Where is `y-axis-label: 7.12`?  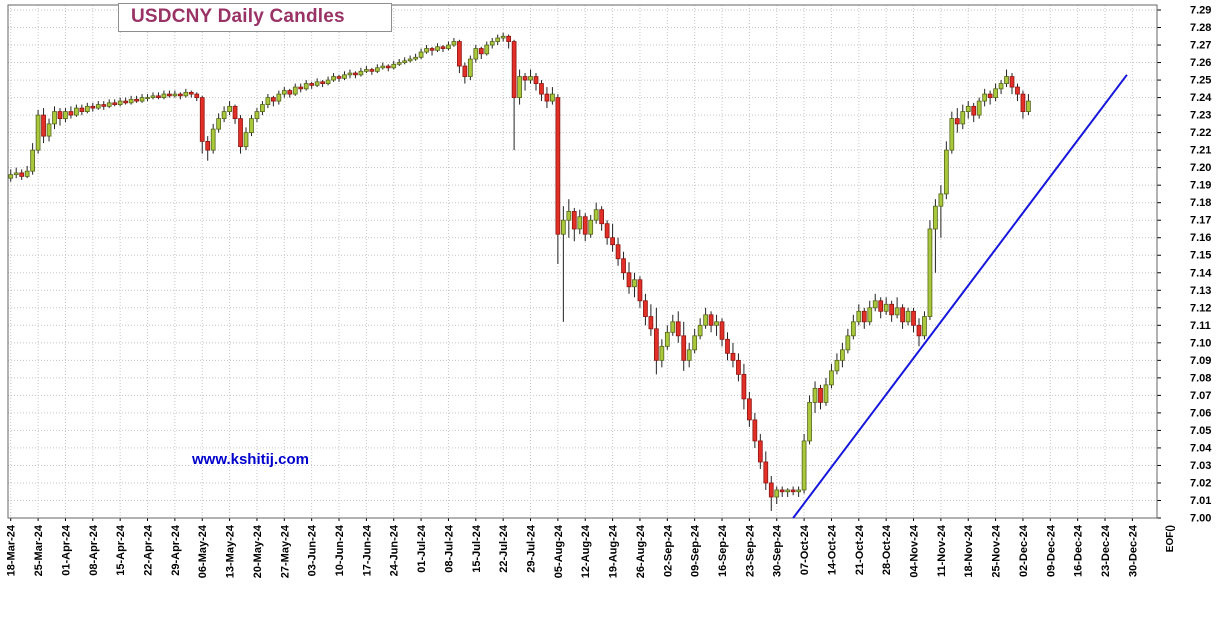 y-axis-label: 7.12 is located at coordinates (1200, 308).